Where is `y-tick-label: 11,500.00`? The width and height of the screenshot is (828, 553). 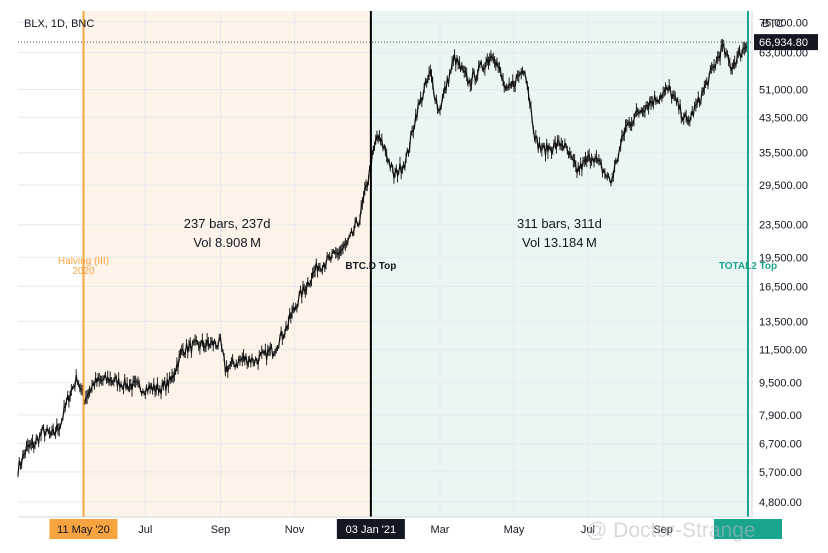 y-tick-label: 11,500.00 is located at coordinates (783, 350).